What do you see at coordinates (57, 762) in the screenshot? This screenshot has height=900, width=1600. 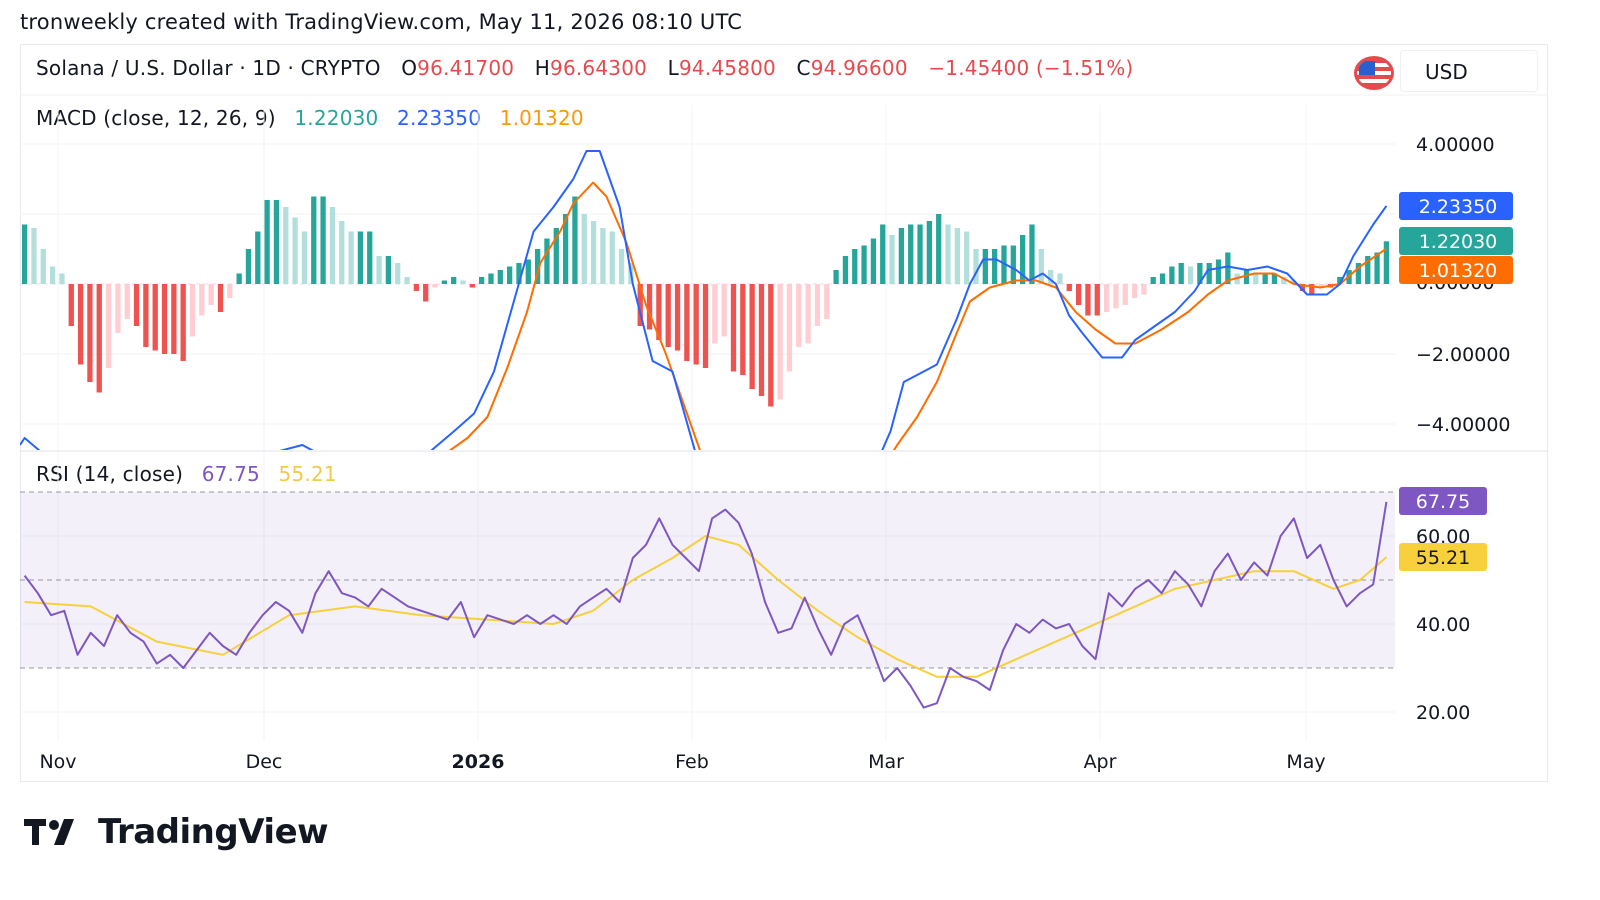 I see `x-axis-label: Nov` at bounding box center [57, 762].